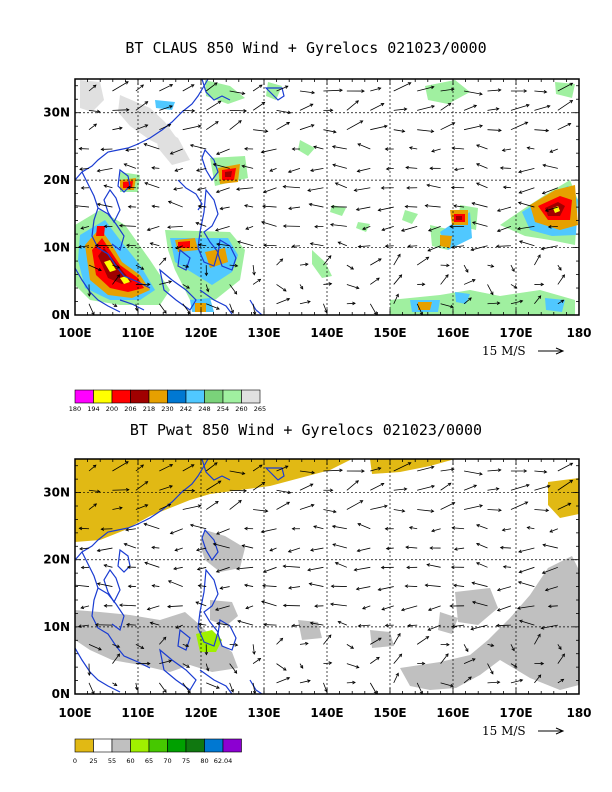  Describe the element at coordinates (130, 761) in the screenshot. I see `colorbar-label: 60` at that location.